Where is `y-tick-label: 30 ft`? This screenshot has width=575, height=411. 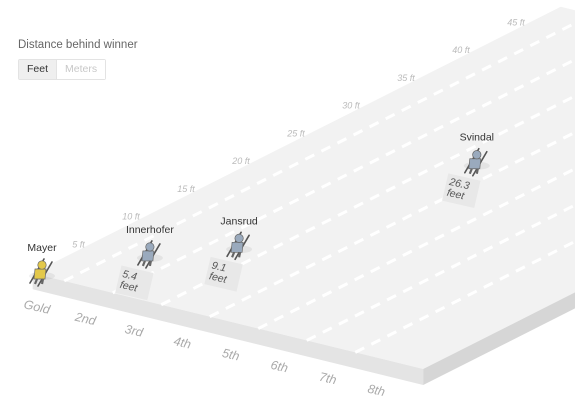
y-tick-label: 30 ft is located at coordinates (351, 106).